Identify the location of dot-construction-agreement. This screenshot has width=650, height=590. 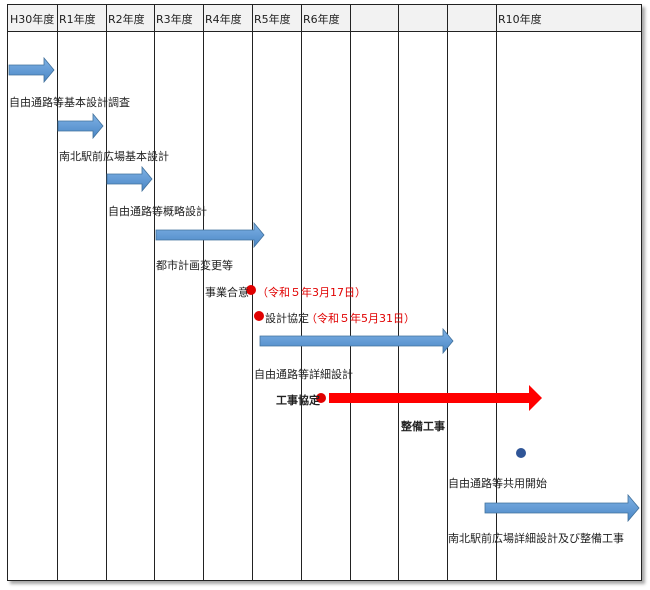
(321, 398).